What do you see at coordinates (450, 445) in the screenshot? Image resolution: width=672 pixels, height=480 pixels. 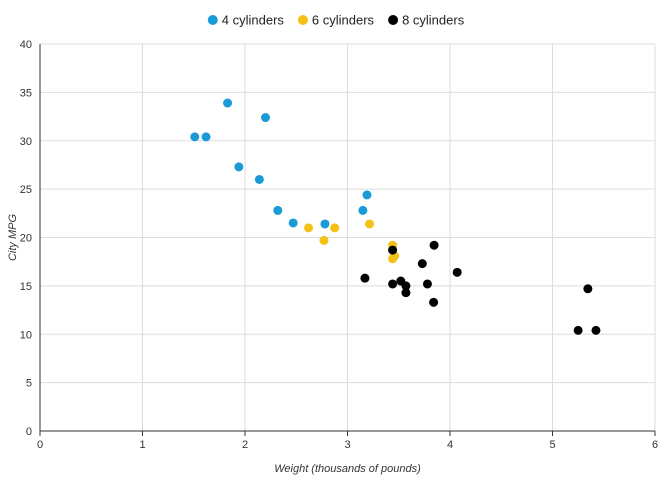 I see `x-tick-label: 4` at bounding box center [450, 445].